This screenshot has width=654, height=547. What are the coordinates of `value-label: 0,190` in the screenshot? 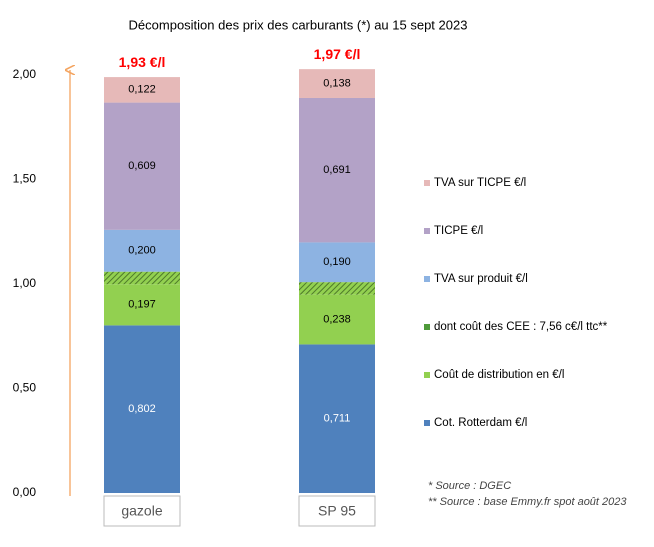 It's located at (337, 262).